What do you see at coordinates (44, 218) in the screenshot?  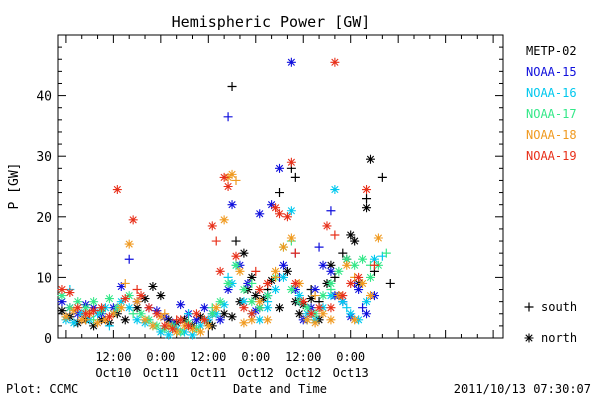 I see `y-tick-label: 20` at bounding box center [44, 218].